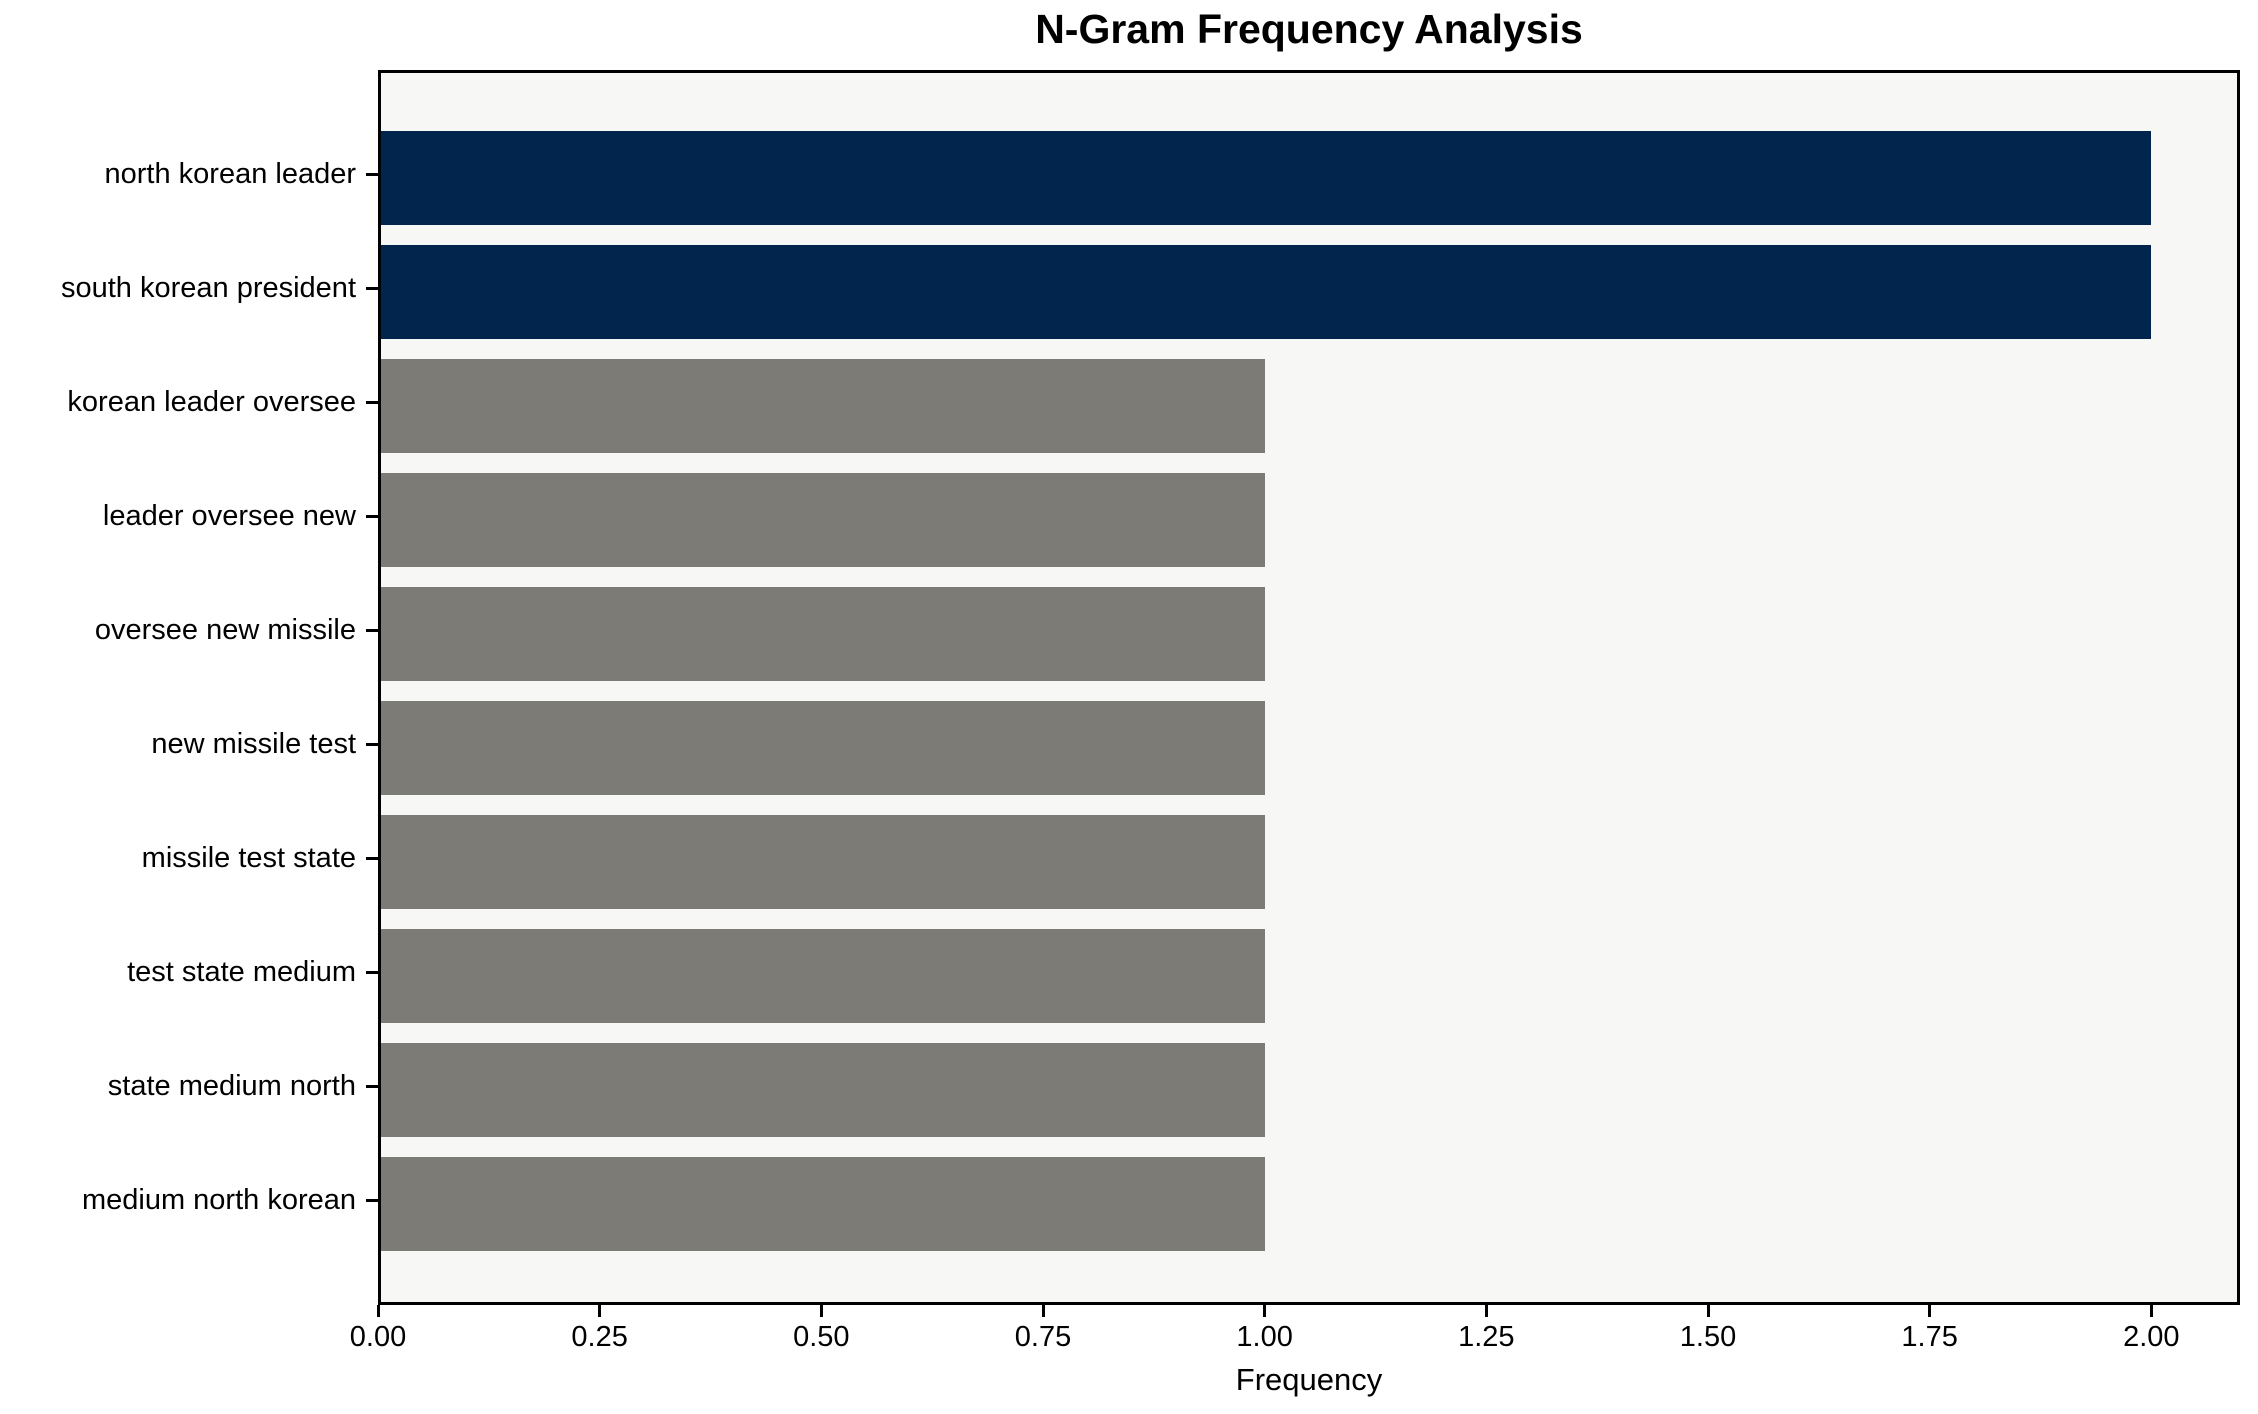 The height and width of the screenshot is (1414, 2258). I want to click on y-tick-label: medium north korean, so click(218, 1199).